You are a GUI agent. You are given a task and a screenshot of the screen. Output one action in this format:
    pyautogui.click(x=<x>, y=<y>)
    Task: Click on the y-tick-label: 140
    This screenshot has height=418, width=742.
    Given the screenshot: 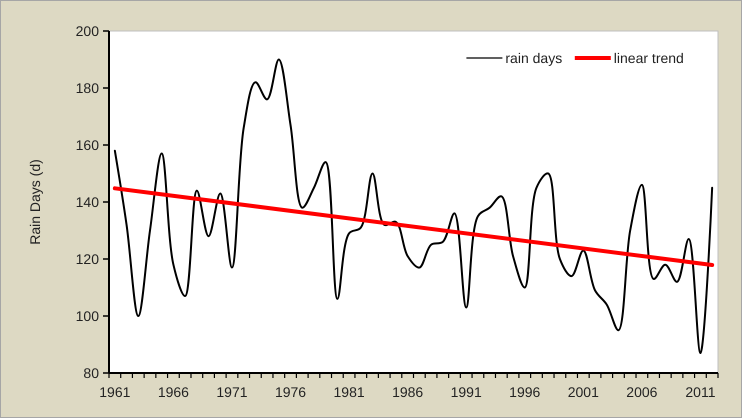 What is the action you would take?
    pyautogui.click(x=88, y=202)
    